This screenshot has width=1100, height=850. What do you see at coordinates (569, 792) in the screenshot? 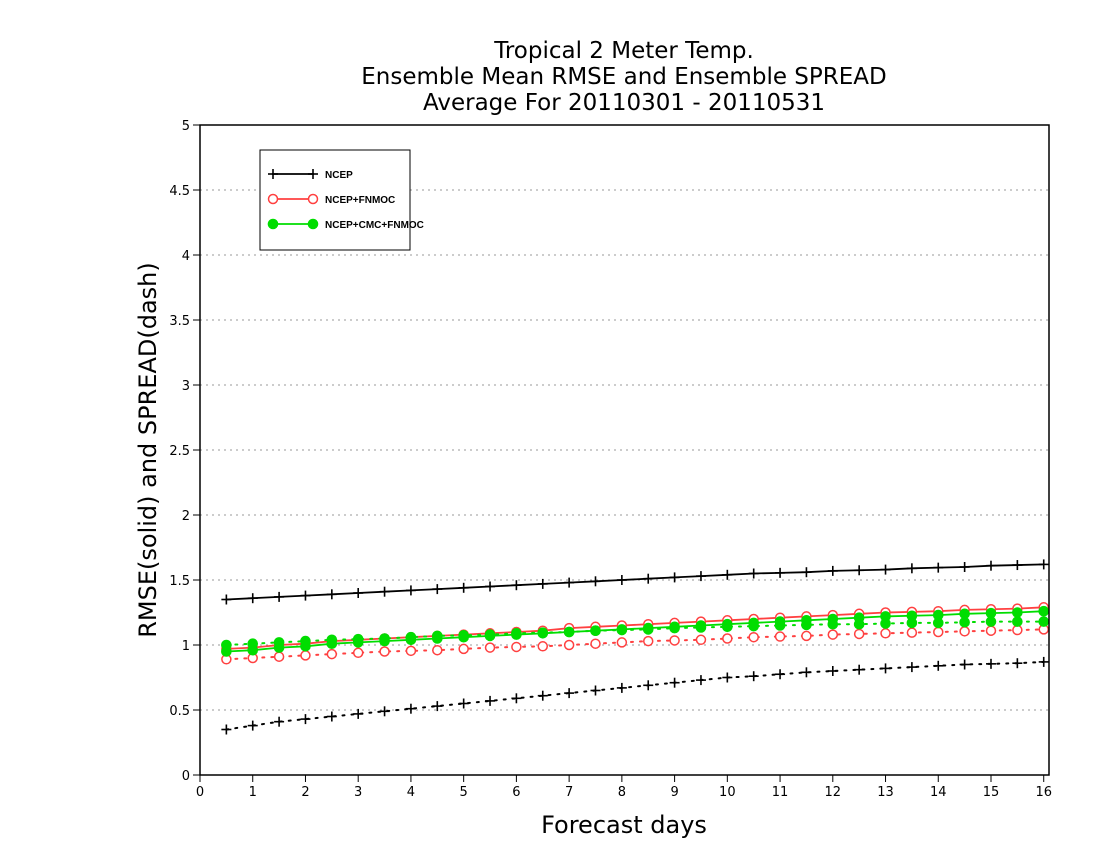
I see `x-tick-label: 7` at bounding box center [569, 792].